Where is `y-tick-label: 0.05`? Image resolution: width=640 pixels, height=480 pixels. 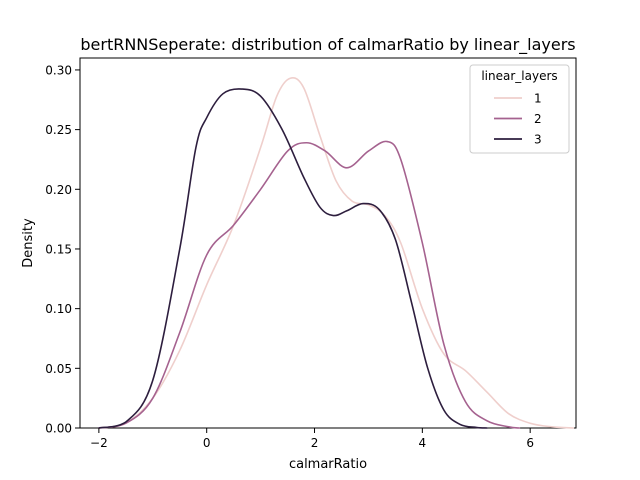 y-tick-label: 0.05 is located at coordinates (58, 369).